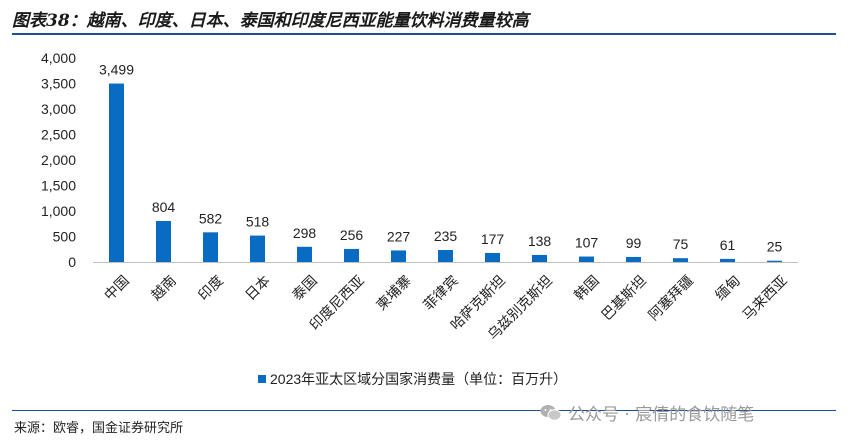 This screenshot has width=849, height=444. What do you see at coordinates (65, 237) in the screenshot?
I see `y-tick-label: 500` at bounding box center [65, 237].